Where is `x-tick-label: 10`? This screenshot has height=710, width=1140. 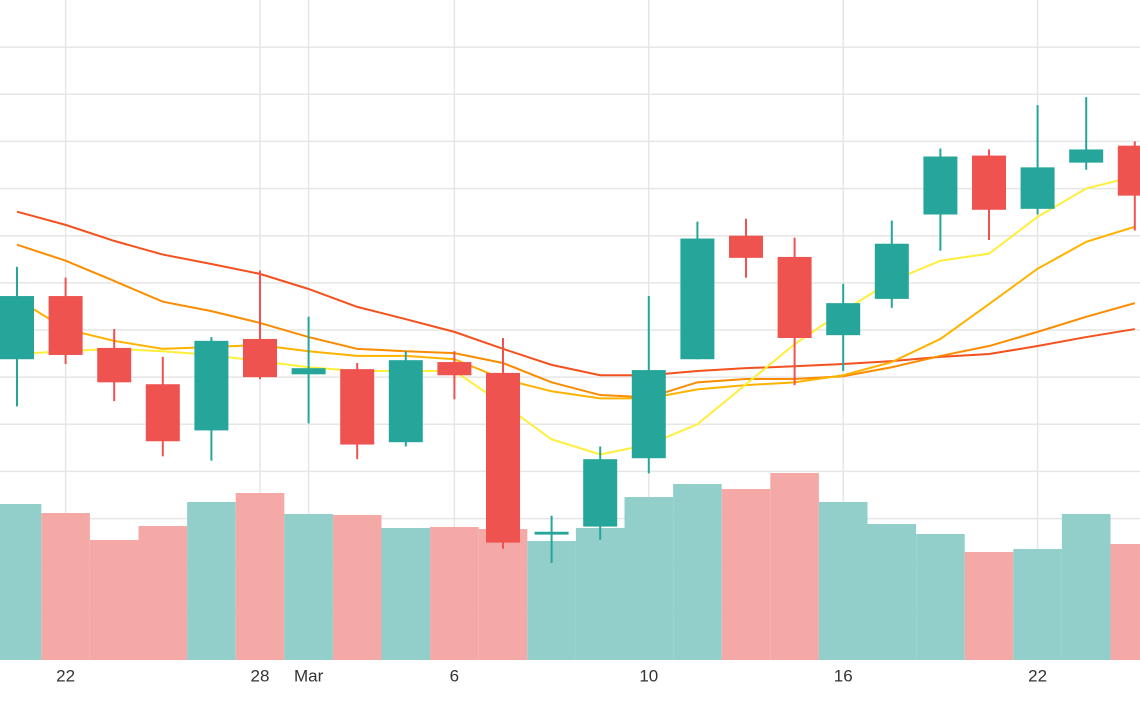
x-tick-label: 10 is located at coordinates (648, 675).